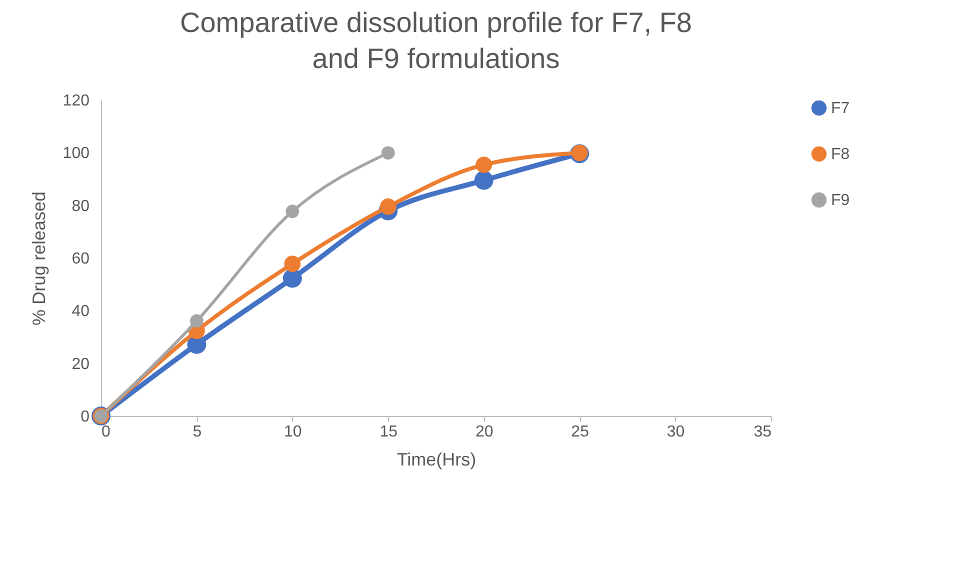 Image resolution: width=960 pixels, height=582 pixels. I want to click on x-axis-title: Time(Hrs), so click(436, 460).